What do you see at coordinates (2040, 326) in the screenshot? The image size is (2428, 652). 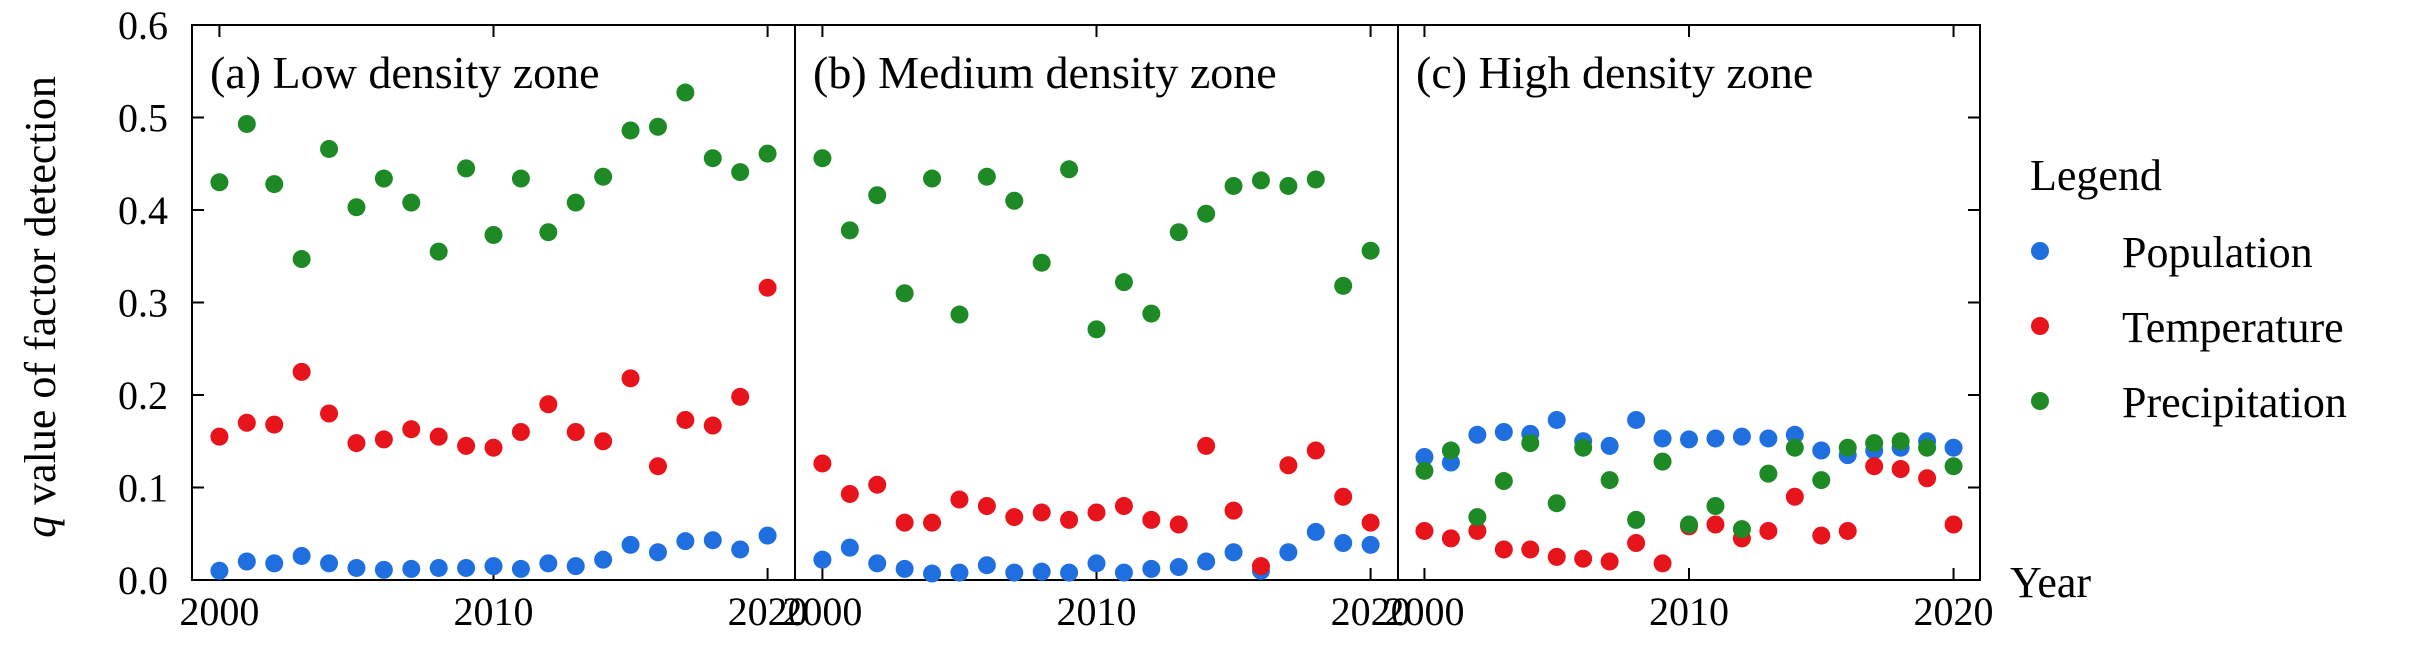 I see `legend-marker-temperature` at bounding box center [2040, 326].